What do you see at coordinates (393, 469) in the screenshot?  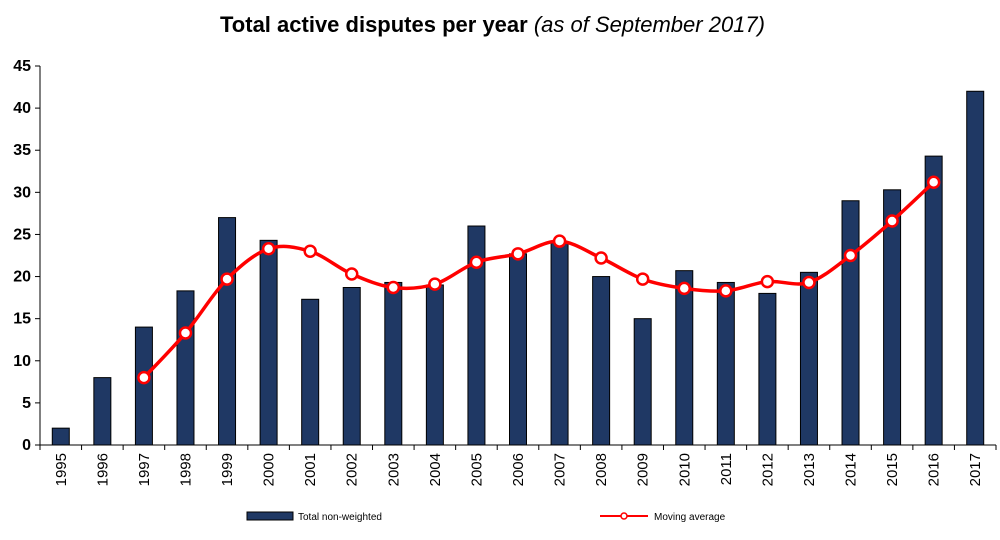 I see `x-tick-label-2003: 2003` at bounding box center [393, 469].